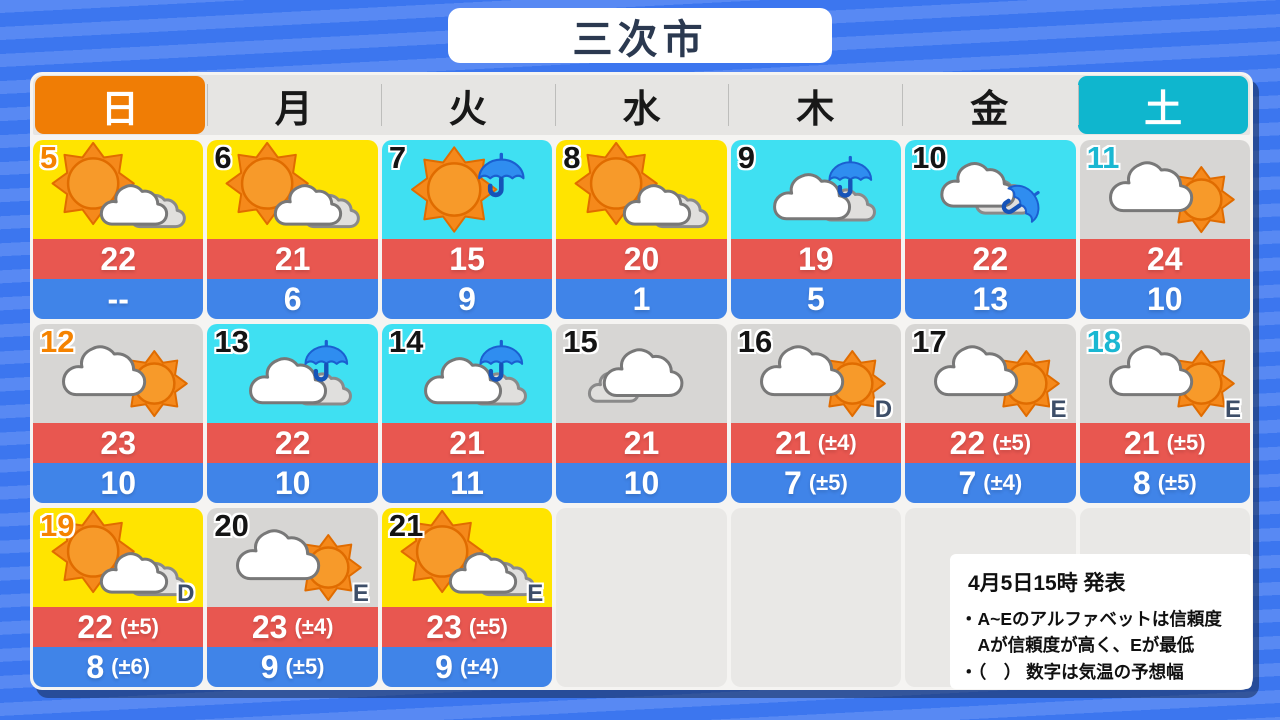 This screenshot has width=1280, height=720. I want to click on high-temp-range: (±5), so click(139, 626).